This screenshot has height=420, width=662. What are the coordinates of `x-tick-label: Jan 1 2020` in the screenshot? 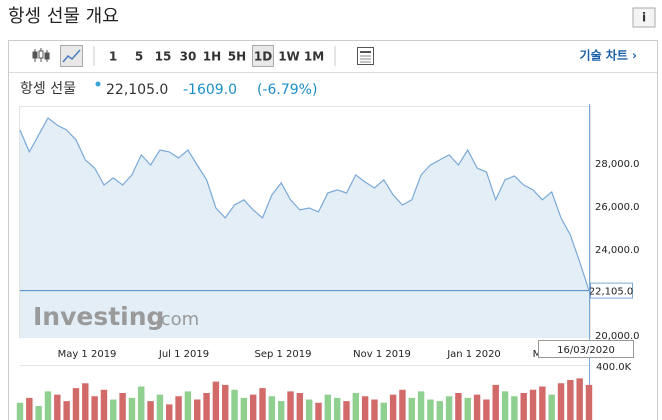 It's located at (473, 354).